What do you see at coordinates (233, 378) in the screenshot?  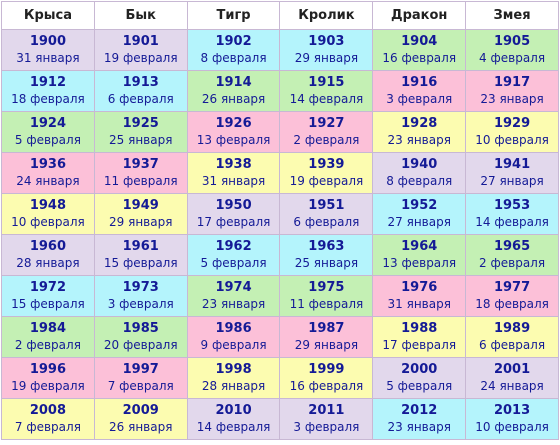 I see `year-cell: 1998 28 января` at bounding box center [233, 378].